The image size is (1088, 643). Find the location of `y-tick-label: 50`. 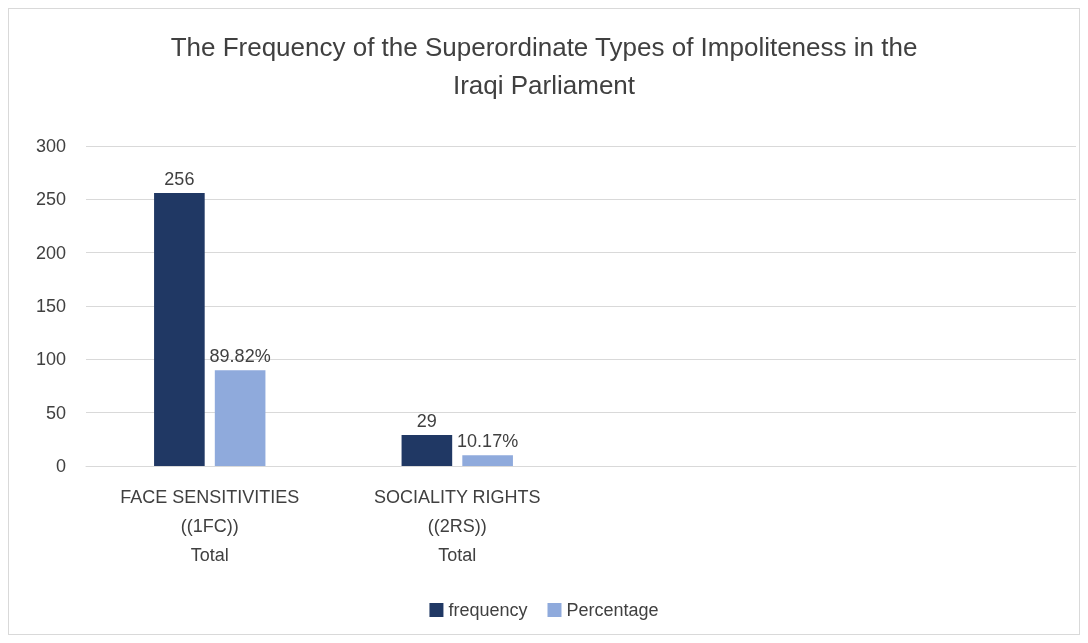

y-tick-label: 50 is located at coordinates (55, 412).